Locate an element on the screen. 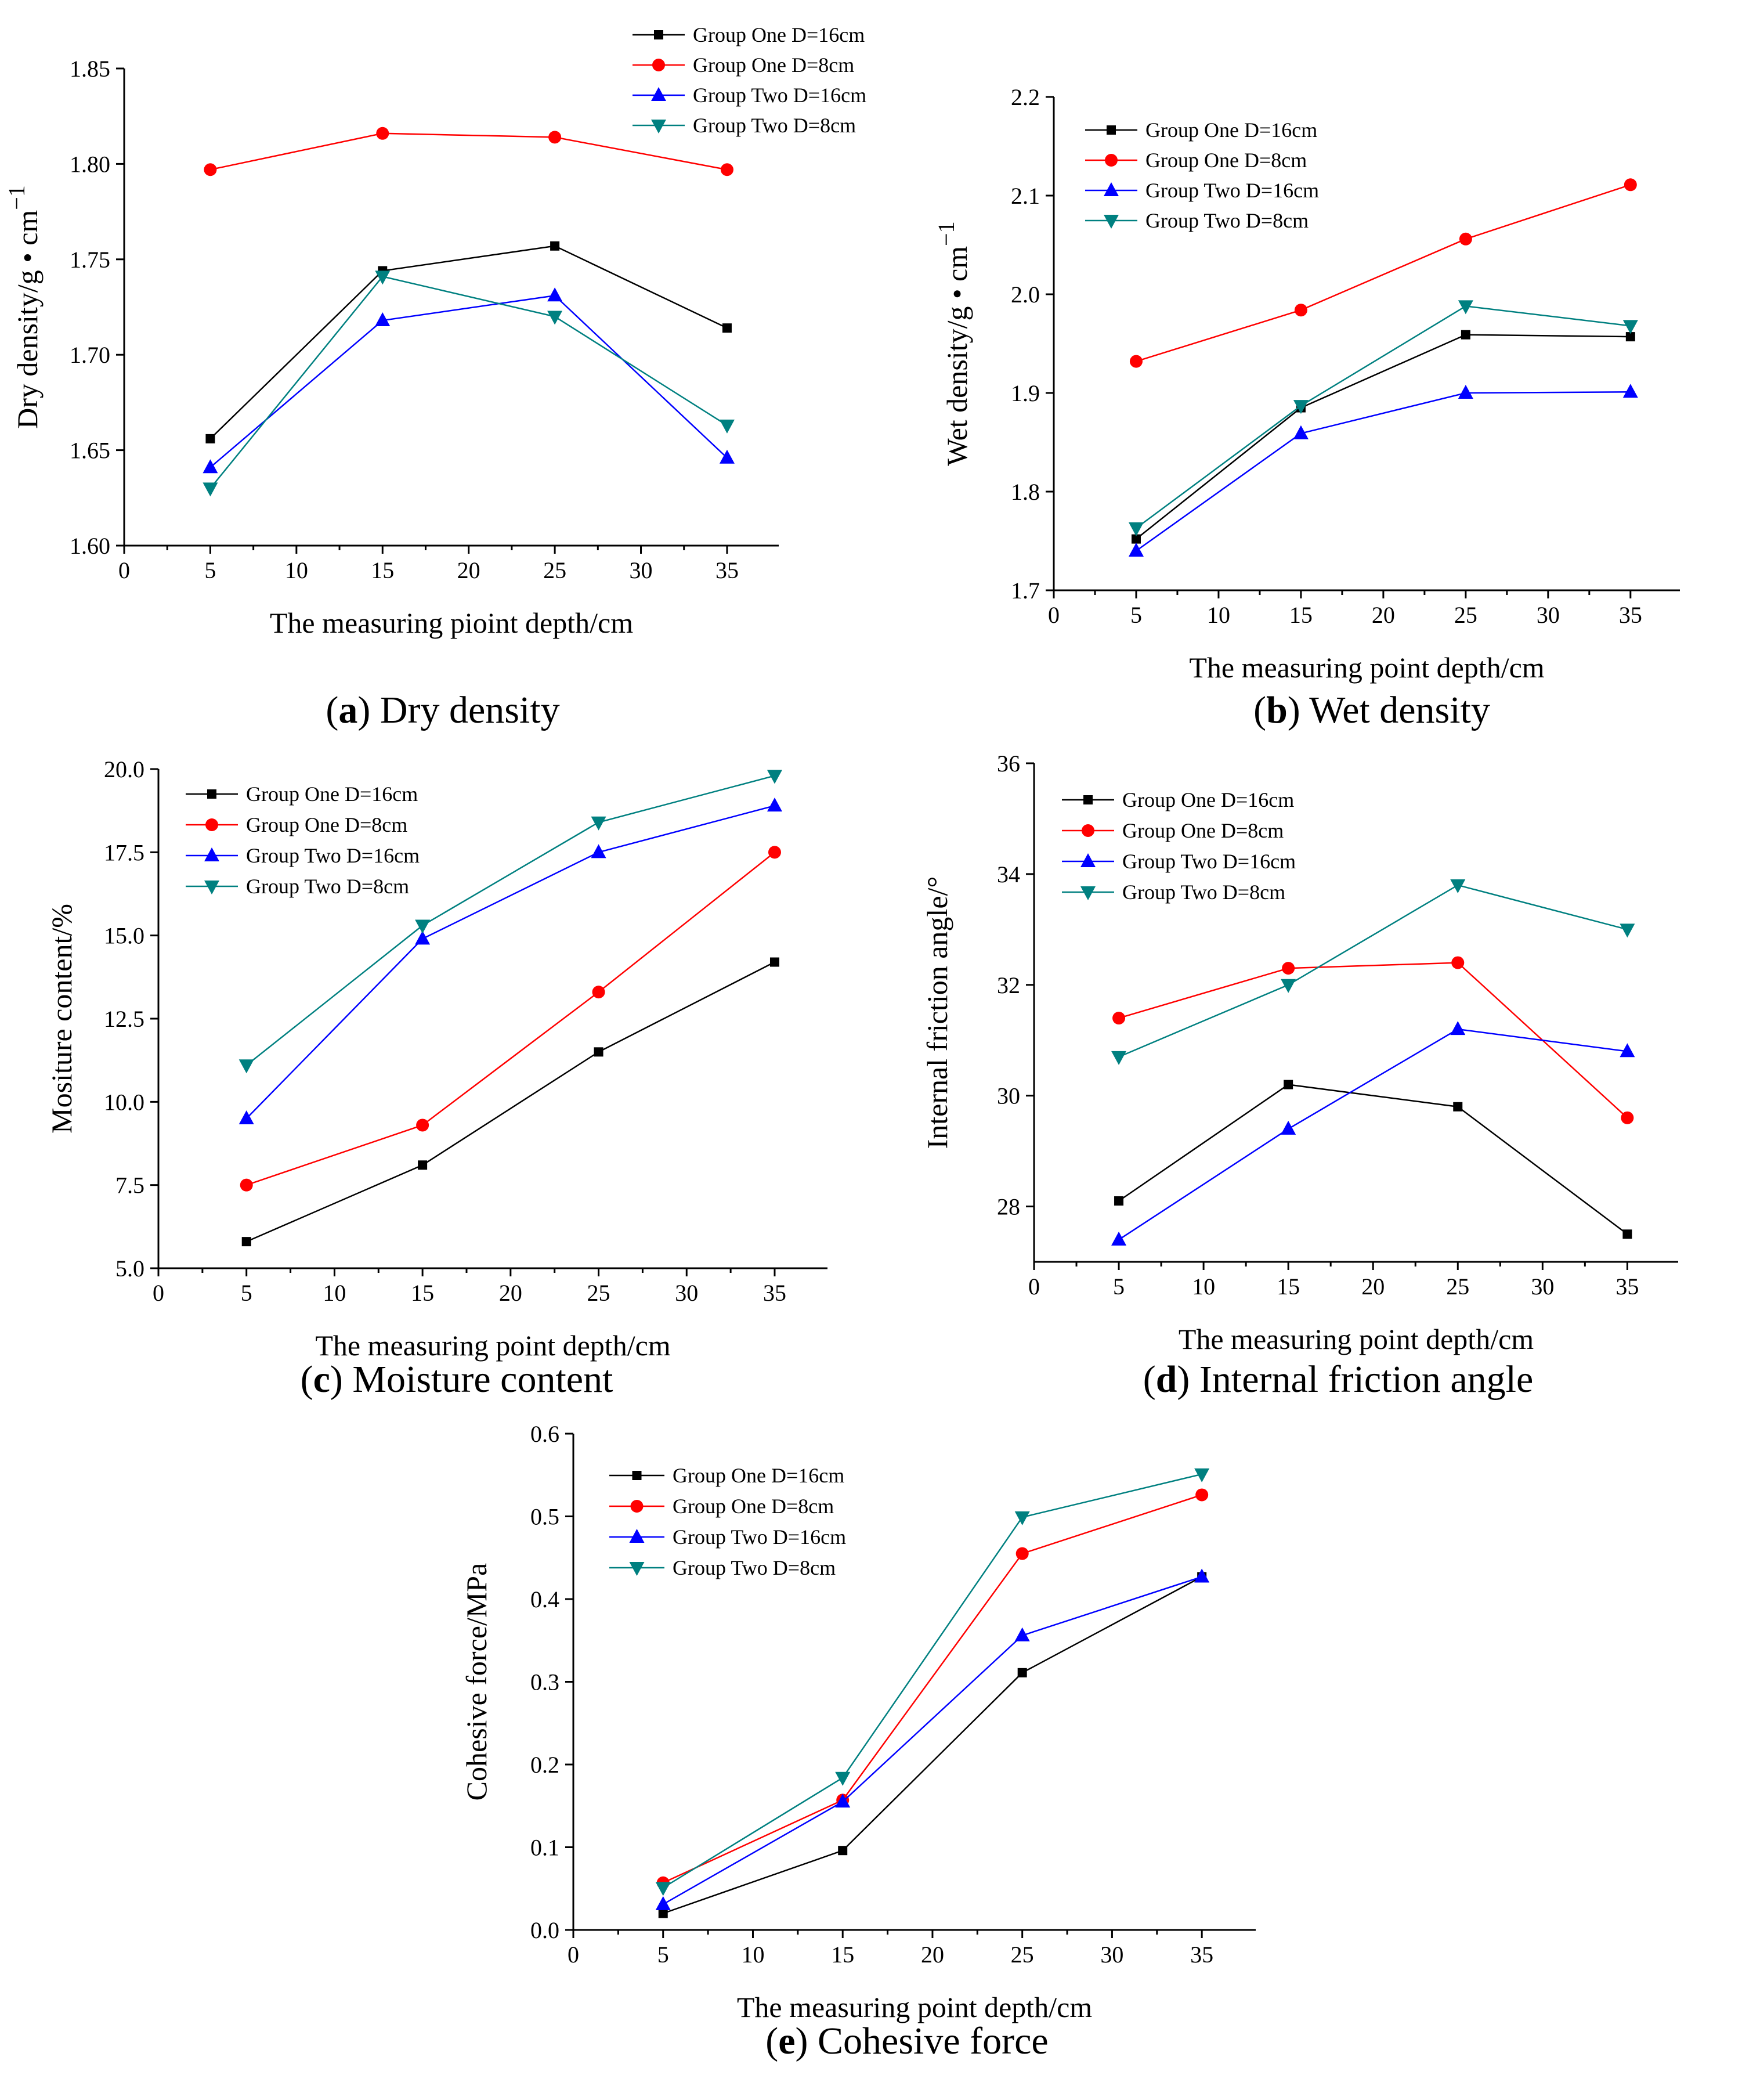 This screenshot has height=2100, width=1742. y-tick-label: 7.5 is located at coordinates (129, 1185).